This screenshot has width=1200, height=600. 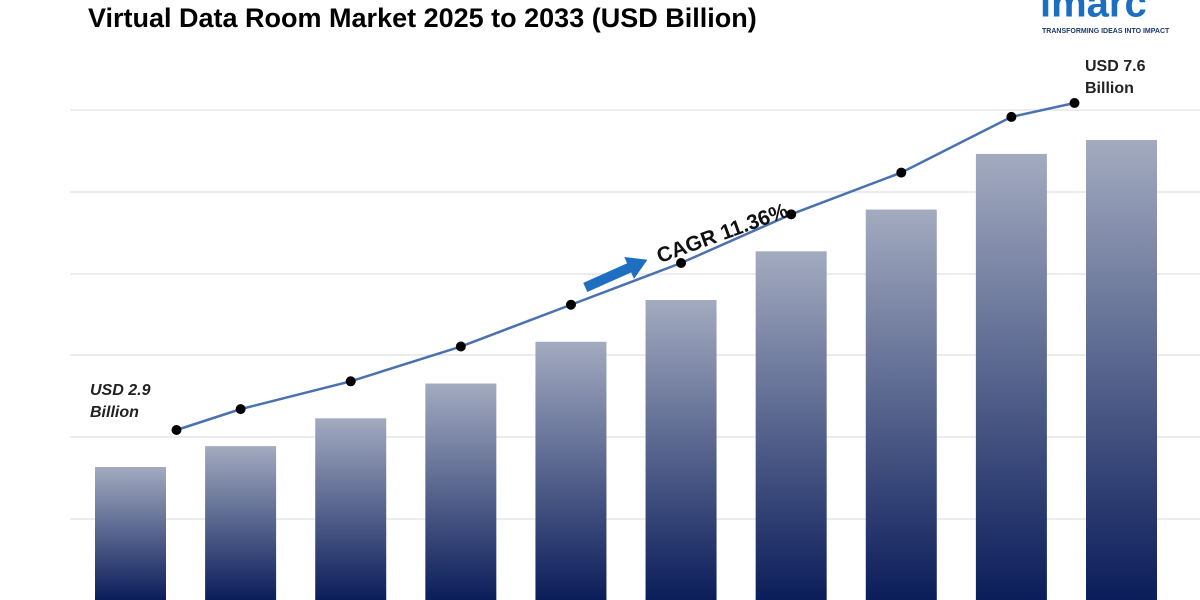 What do you see at coordinates (636, 267) in the screenshot?
I see `arrow-head` at bounding box center [636, 267].